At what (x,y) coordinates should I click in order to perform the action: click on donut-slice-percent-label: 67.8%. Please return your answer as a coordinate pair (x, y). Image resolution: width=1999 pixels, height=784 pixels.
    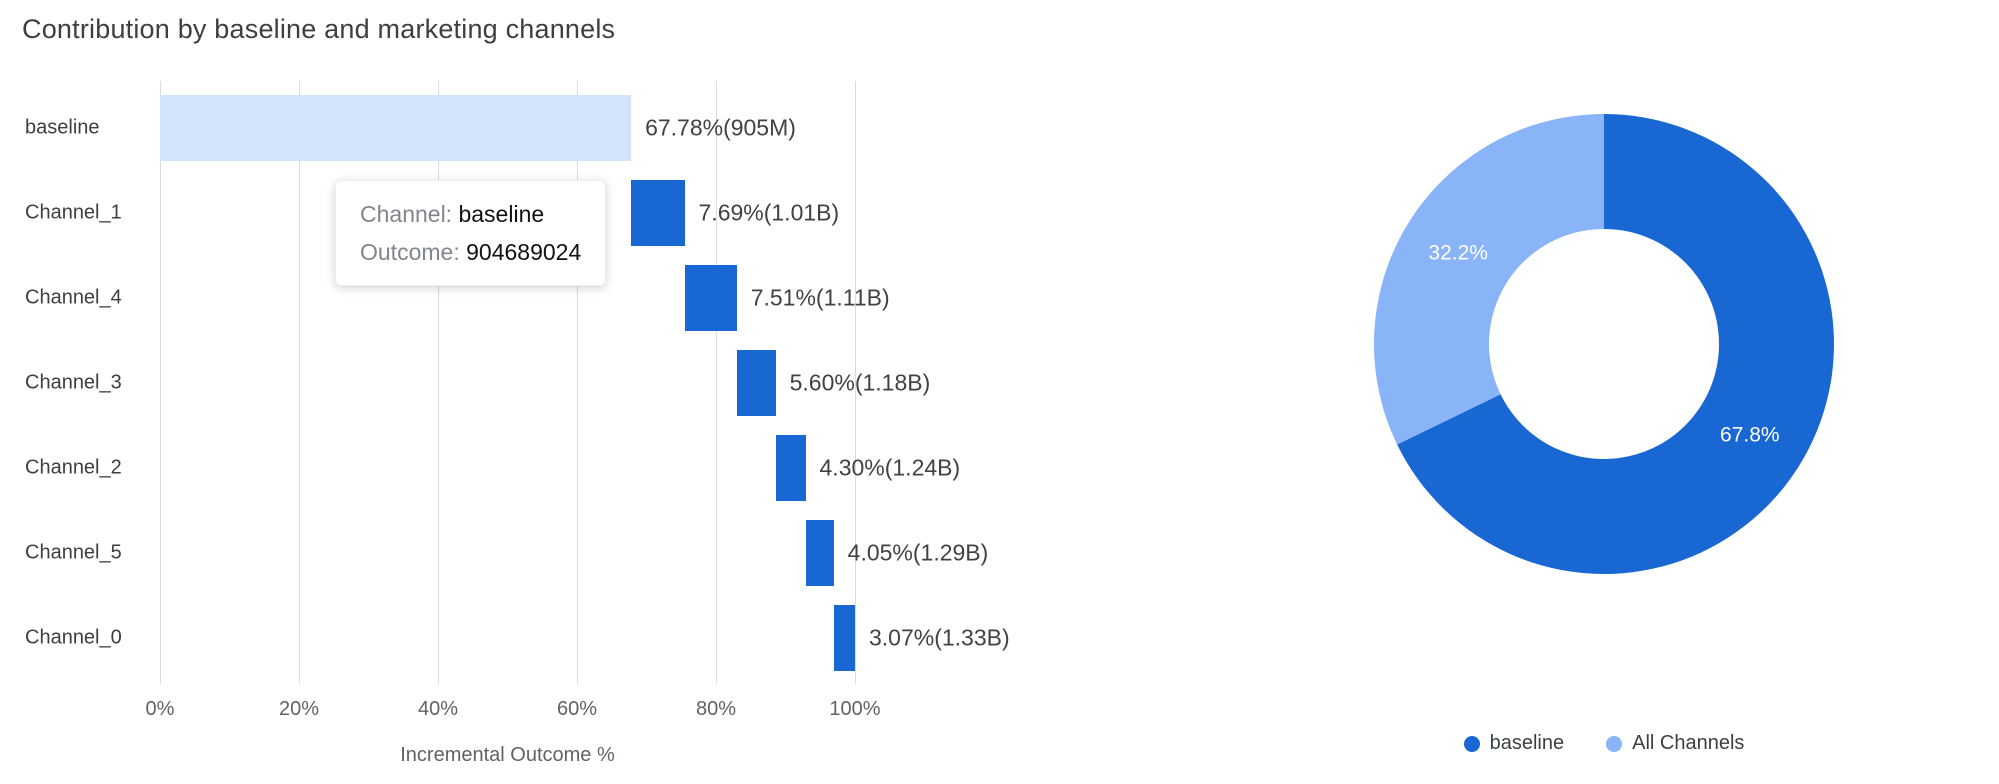
    Looking at the image, I should click on (1750, 435).